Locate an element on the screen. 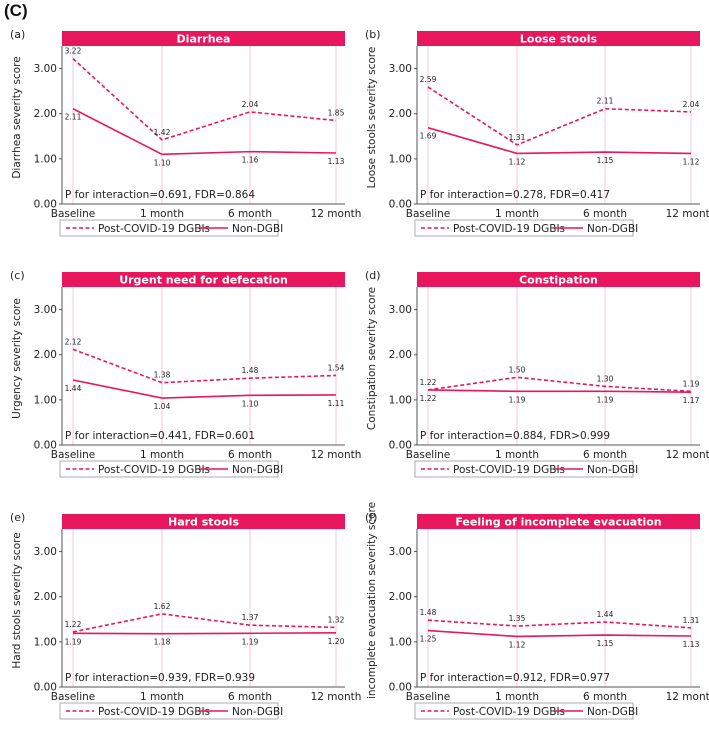 The image size is (709, 750). data-label-post-covid-dgbi: 1.38 is located at coordinates (162, 375).